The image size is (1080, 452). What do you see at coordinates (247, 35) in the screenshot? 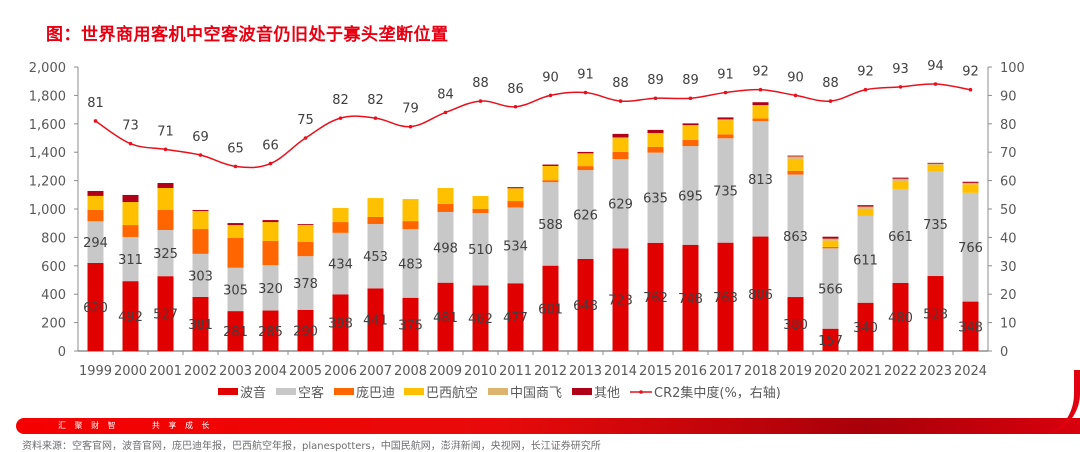
I see `chart-title: 图：世界商用客机中空客波音仍旧处于寡头垄断位置` at bounding box center [247, 35].